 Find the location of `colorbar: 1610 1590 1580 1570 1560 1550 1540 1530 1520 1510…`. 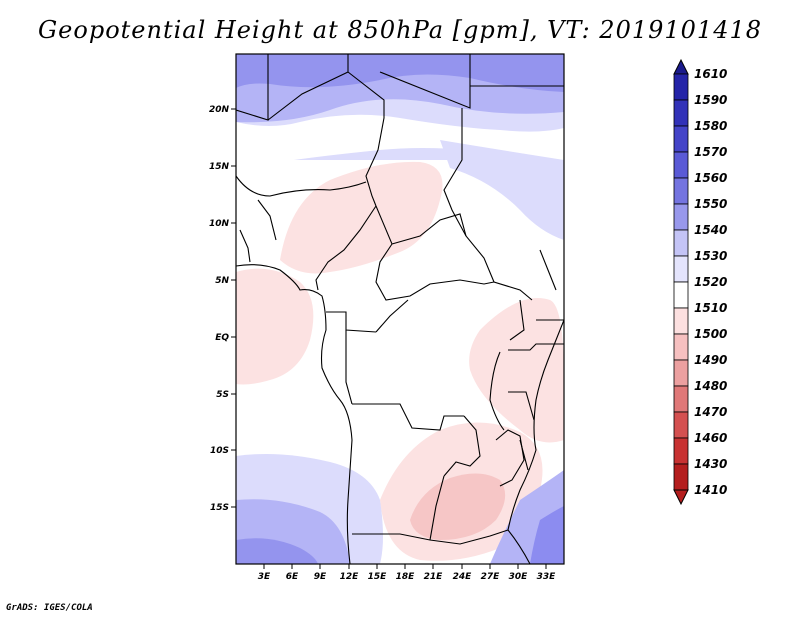

colorbar: 1610 1590 1580 1570 1560 1550 1540 1530 1520 1510… is located at coordinates (700, 282).